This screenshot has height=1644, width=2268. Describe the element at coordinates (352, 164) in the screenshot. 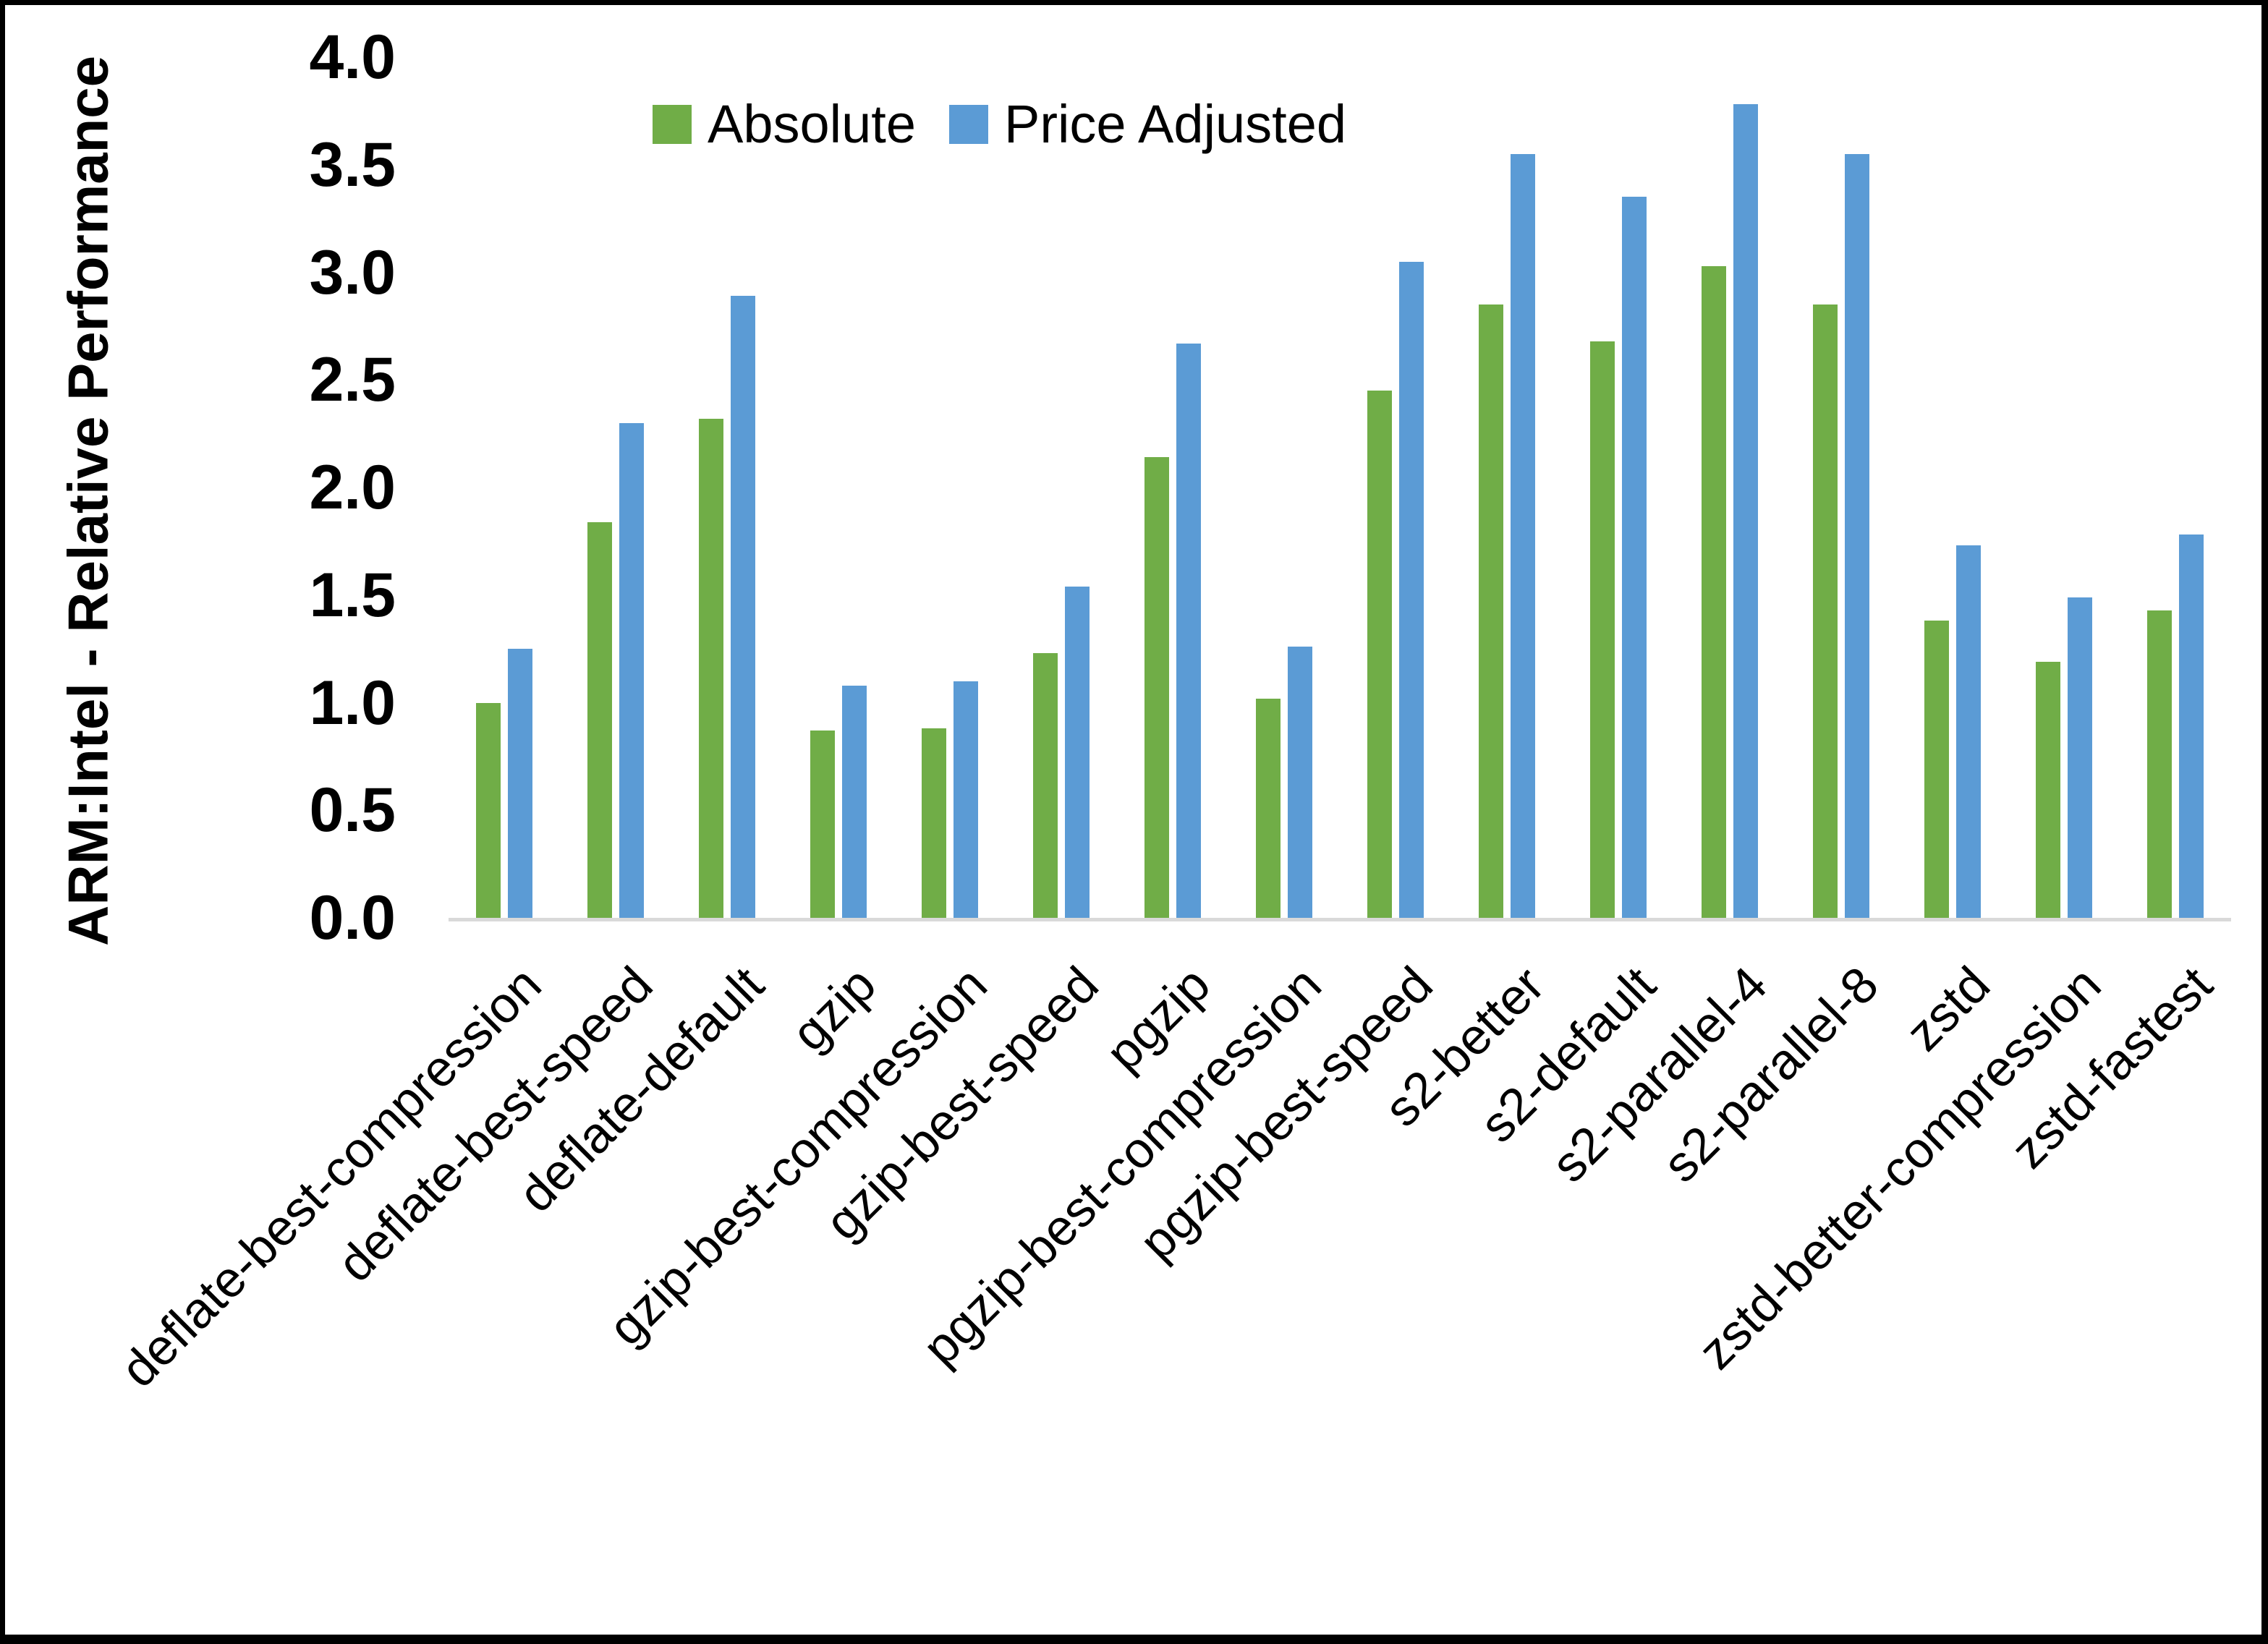

I see `y-tick-label: 3.5` at that location.